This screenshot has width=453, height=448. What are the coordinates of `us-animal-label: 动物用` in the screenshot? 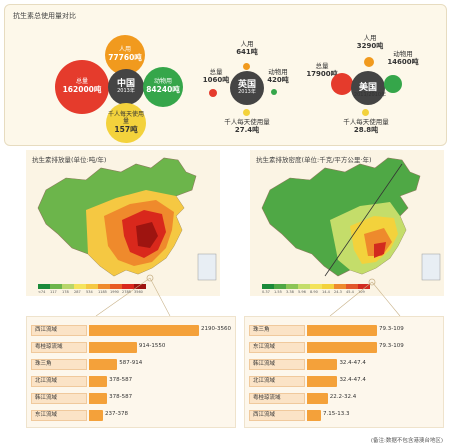 It's located at (403, 54).